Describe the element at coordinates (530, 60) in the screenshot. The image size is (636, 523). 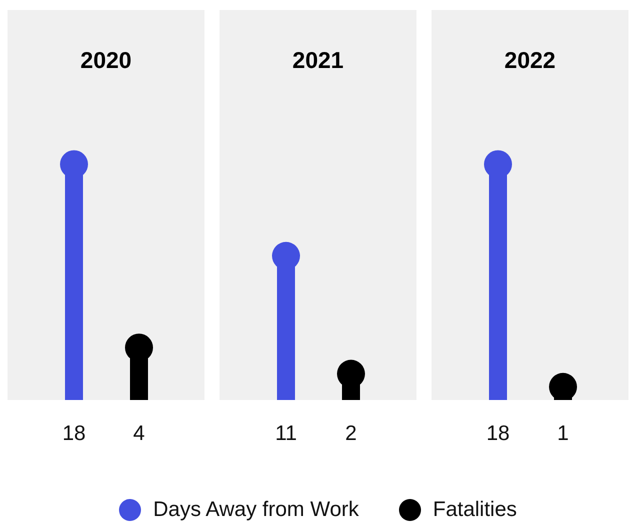
I see `x-tick-label: 2022` at that location.